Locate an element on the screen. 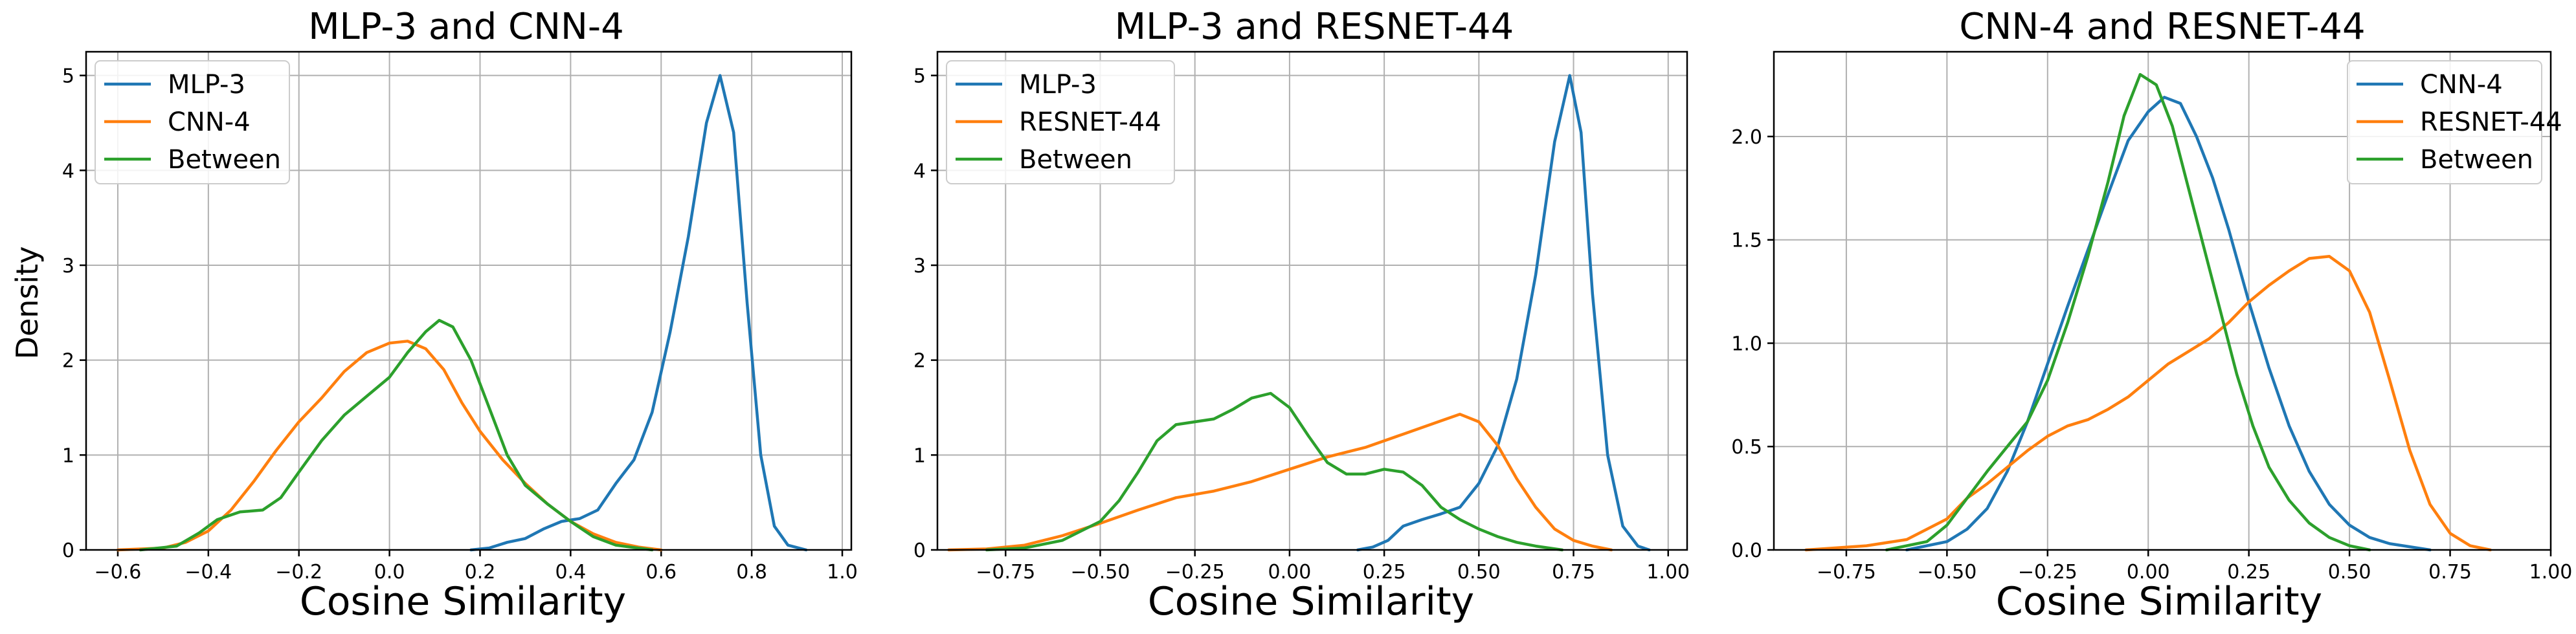  legend: CNN-4 RESNET-44 Between is located at coordinates (2454, 122).